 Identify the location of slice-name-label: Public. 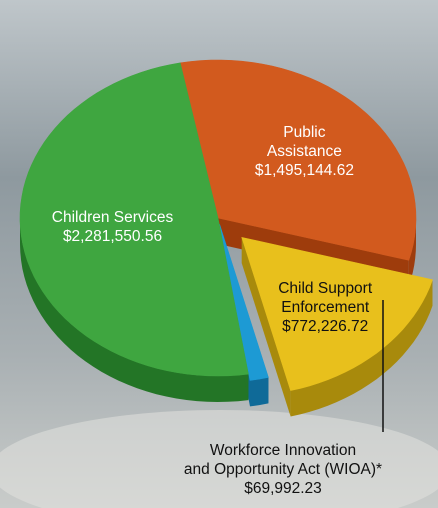
(304, 132).